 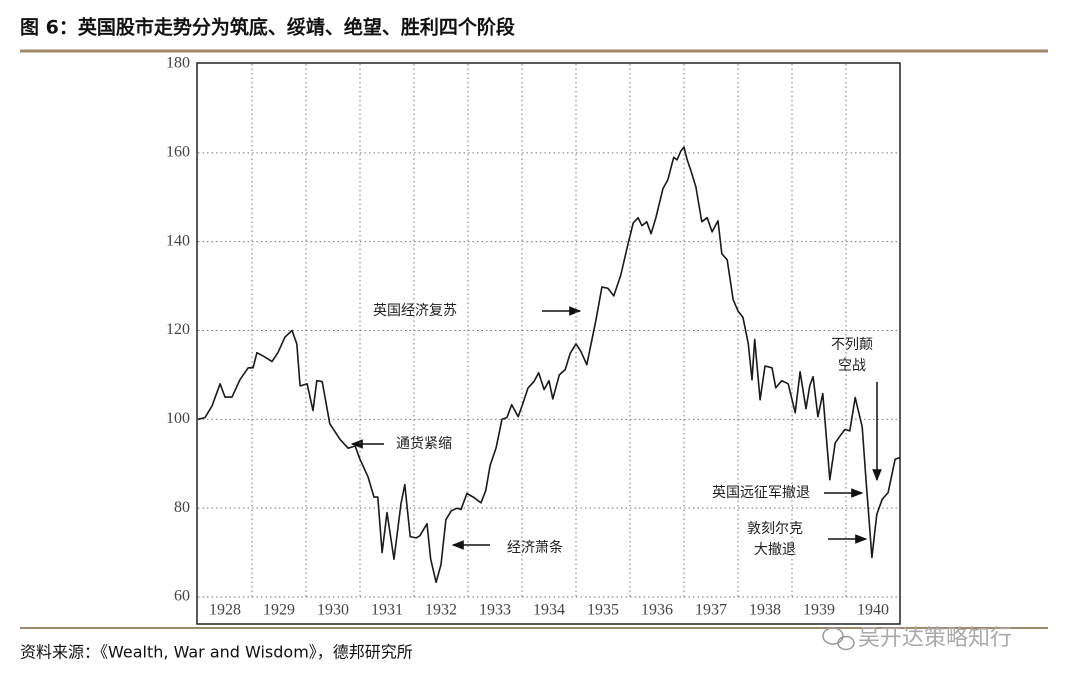 I want to click on x-tick-label: 1937, so click(x=711, y=610).